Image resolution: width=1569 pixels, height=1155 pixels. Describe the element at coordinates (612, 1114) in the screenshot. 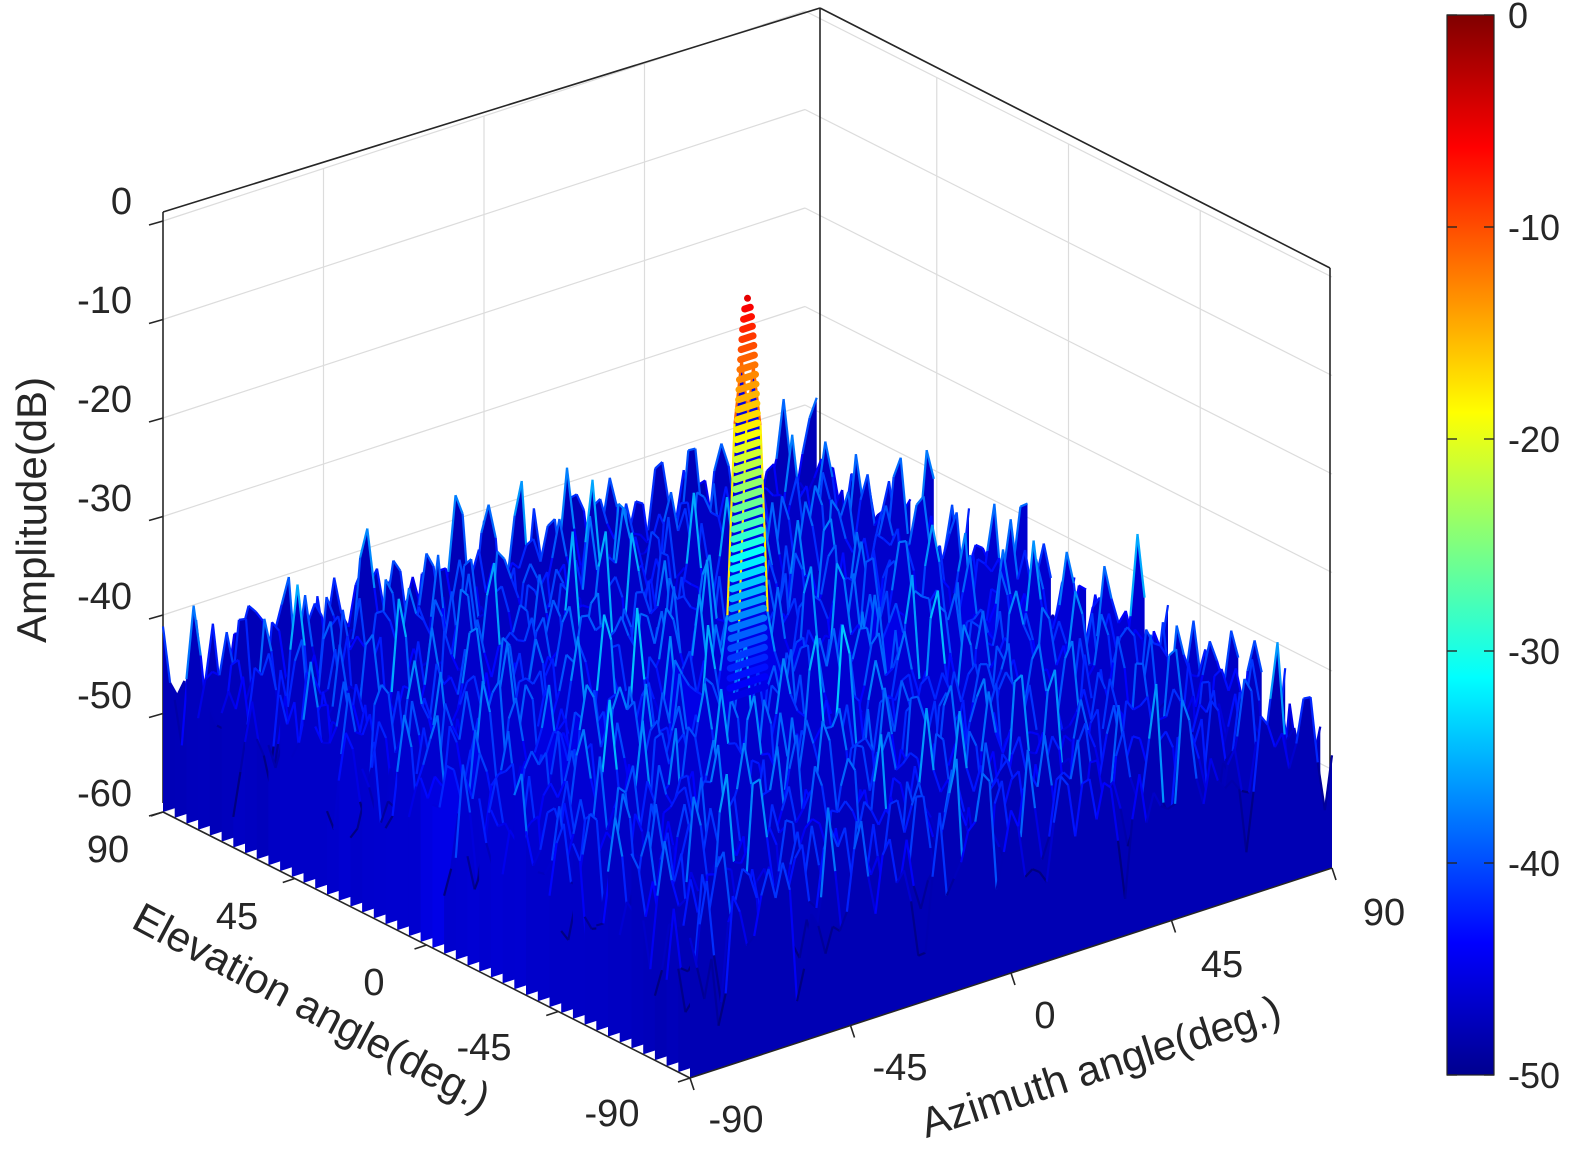

I see `elevation-tick-label: -90` at that location.